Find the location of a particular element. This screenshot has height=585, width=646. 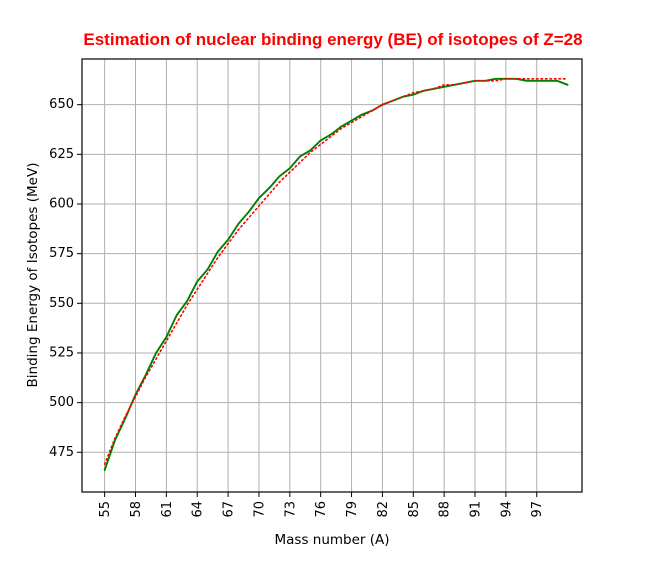

y-tick-label: 650 is located at coordinates (61, 104).